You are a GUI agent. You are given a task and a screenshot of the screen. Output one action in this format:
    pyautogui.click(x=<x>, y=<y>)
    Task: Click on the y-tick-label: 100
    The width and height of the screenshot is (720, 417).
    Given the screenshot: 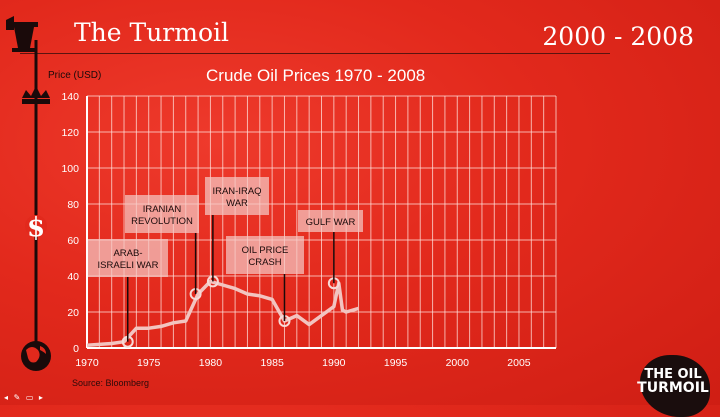 What is the action you would take?
    pyautogui.click(x=70, y=169)
    